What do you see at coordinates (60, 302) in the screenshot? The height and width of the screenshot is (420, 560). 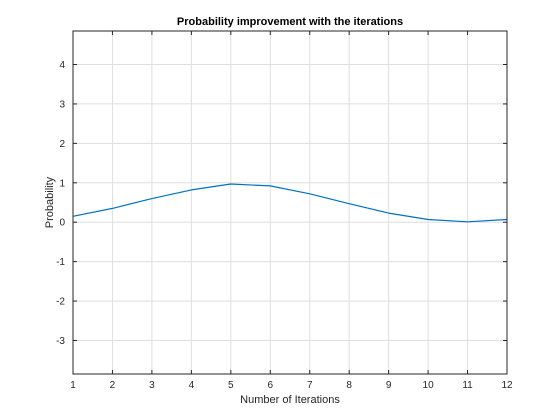 I see `y-tick-label: -2` at bounding box center [60, 302].